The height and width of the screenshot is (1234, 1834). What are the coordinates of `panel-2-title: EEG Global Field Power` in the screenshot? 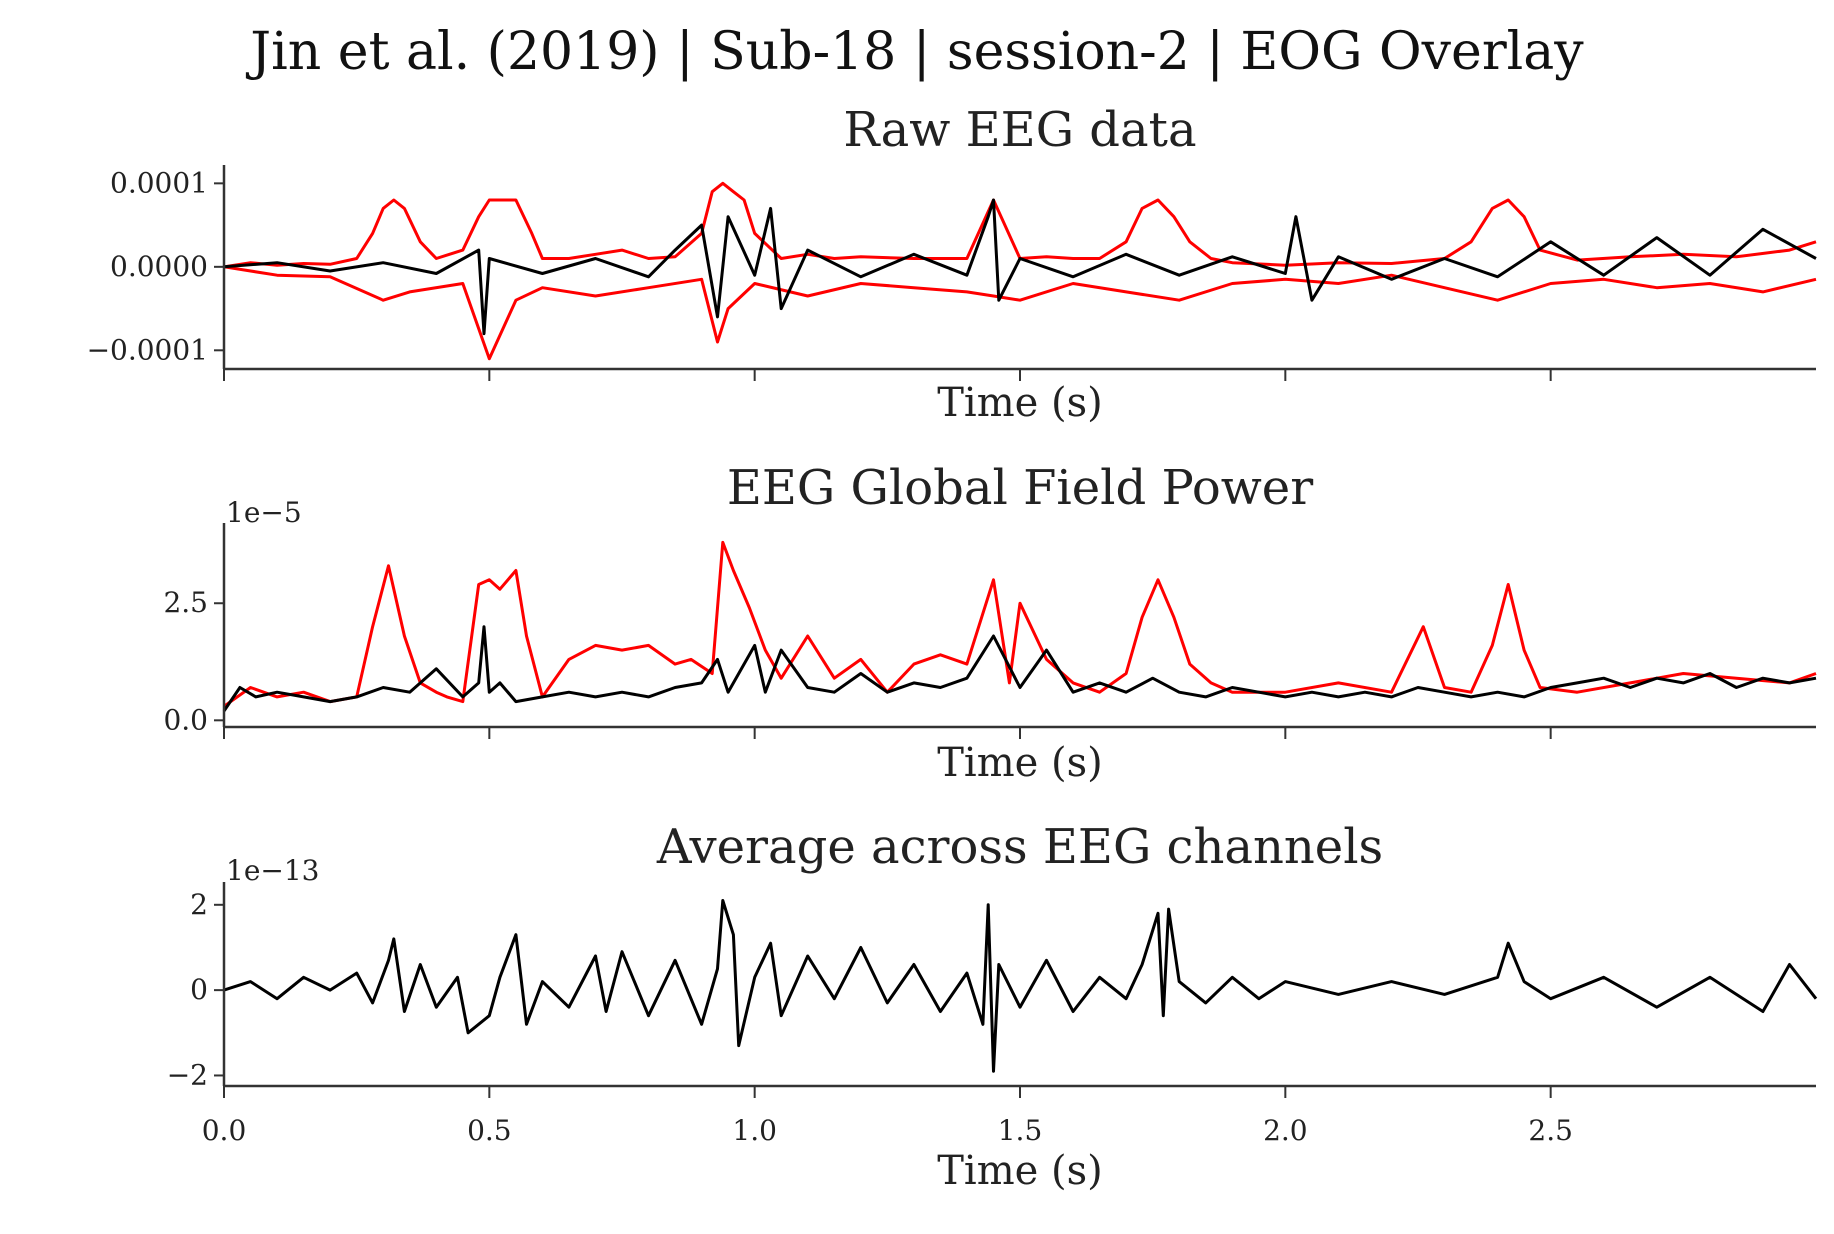 It's located at (1020, 488).